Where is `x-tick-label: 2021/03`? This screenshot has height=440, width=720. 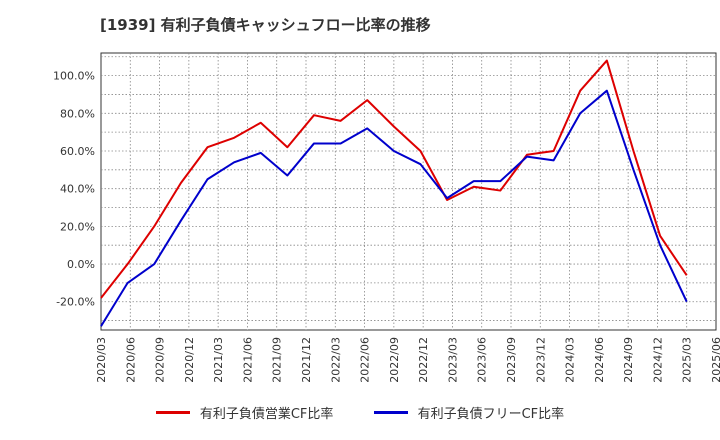 x-tick-label: 2021/03 is located at coordinates (218, 360).